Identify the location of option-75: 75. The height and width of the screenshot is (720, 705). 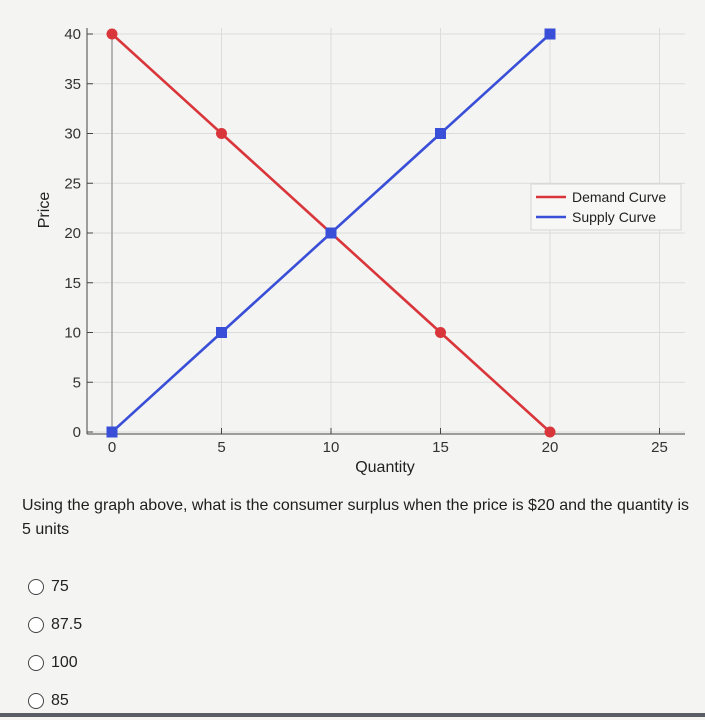
(55, 587).